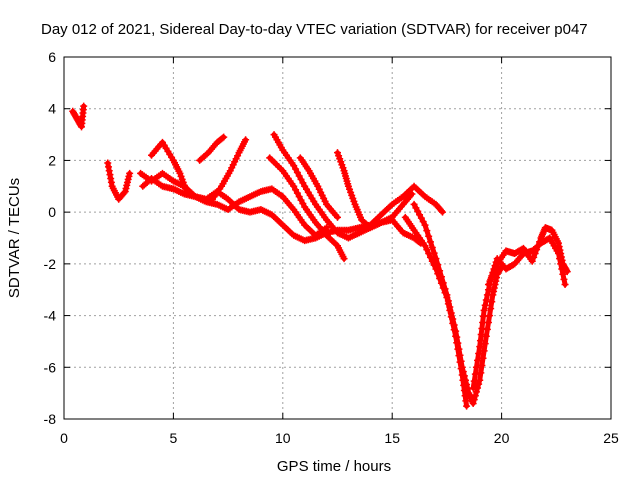  What do you see at coordinates (611, 438) in the screenshot?
I see `x-tick-label: 25` at bounding box center [611, 438].